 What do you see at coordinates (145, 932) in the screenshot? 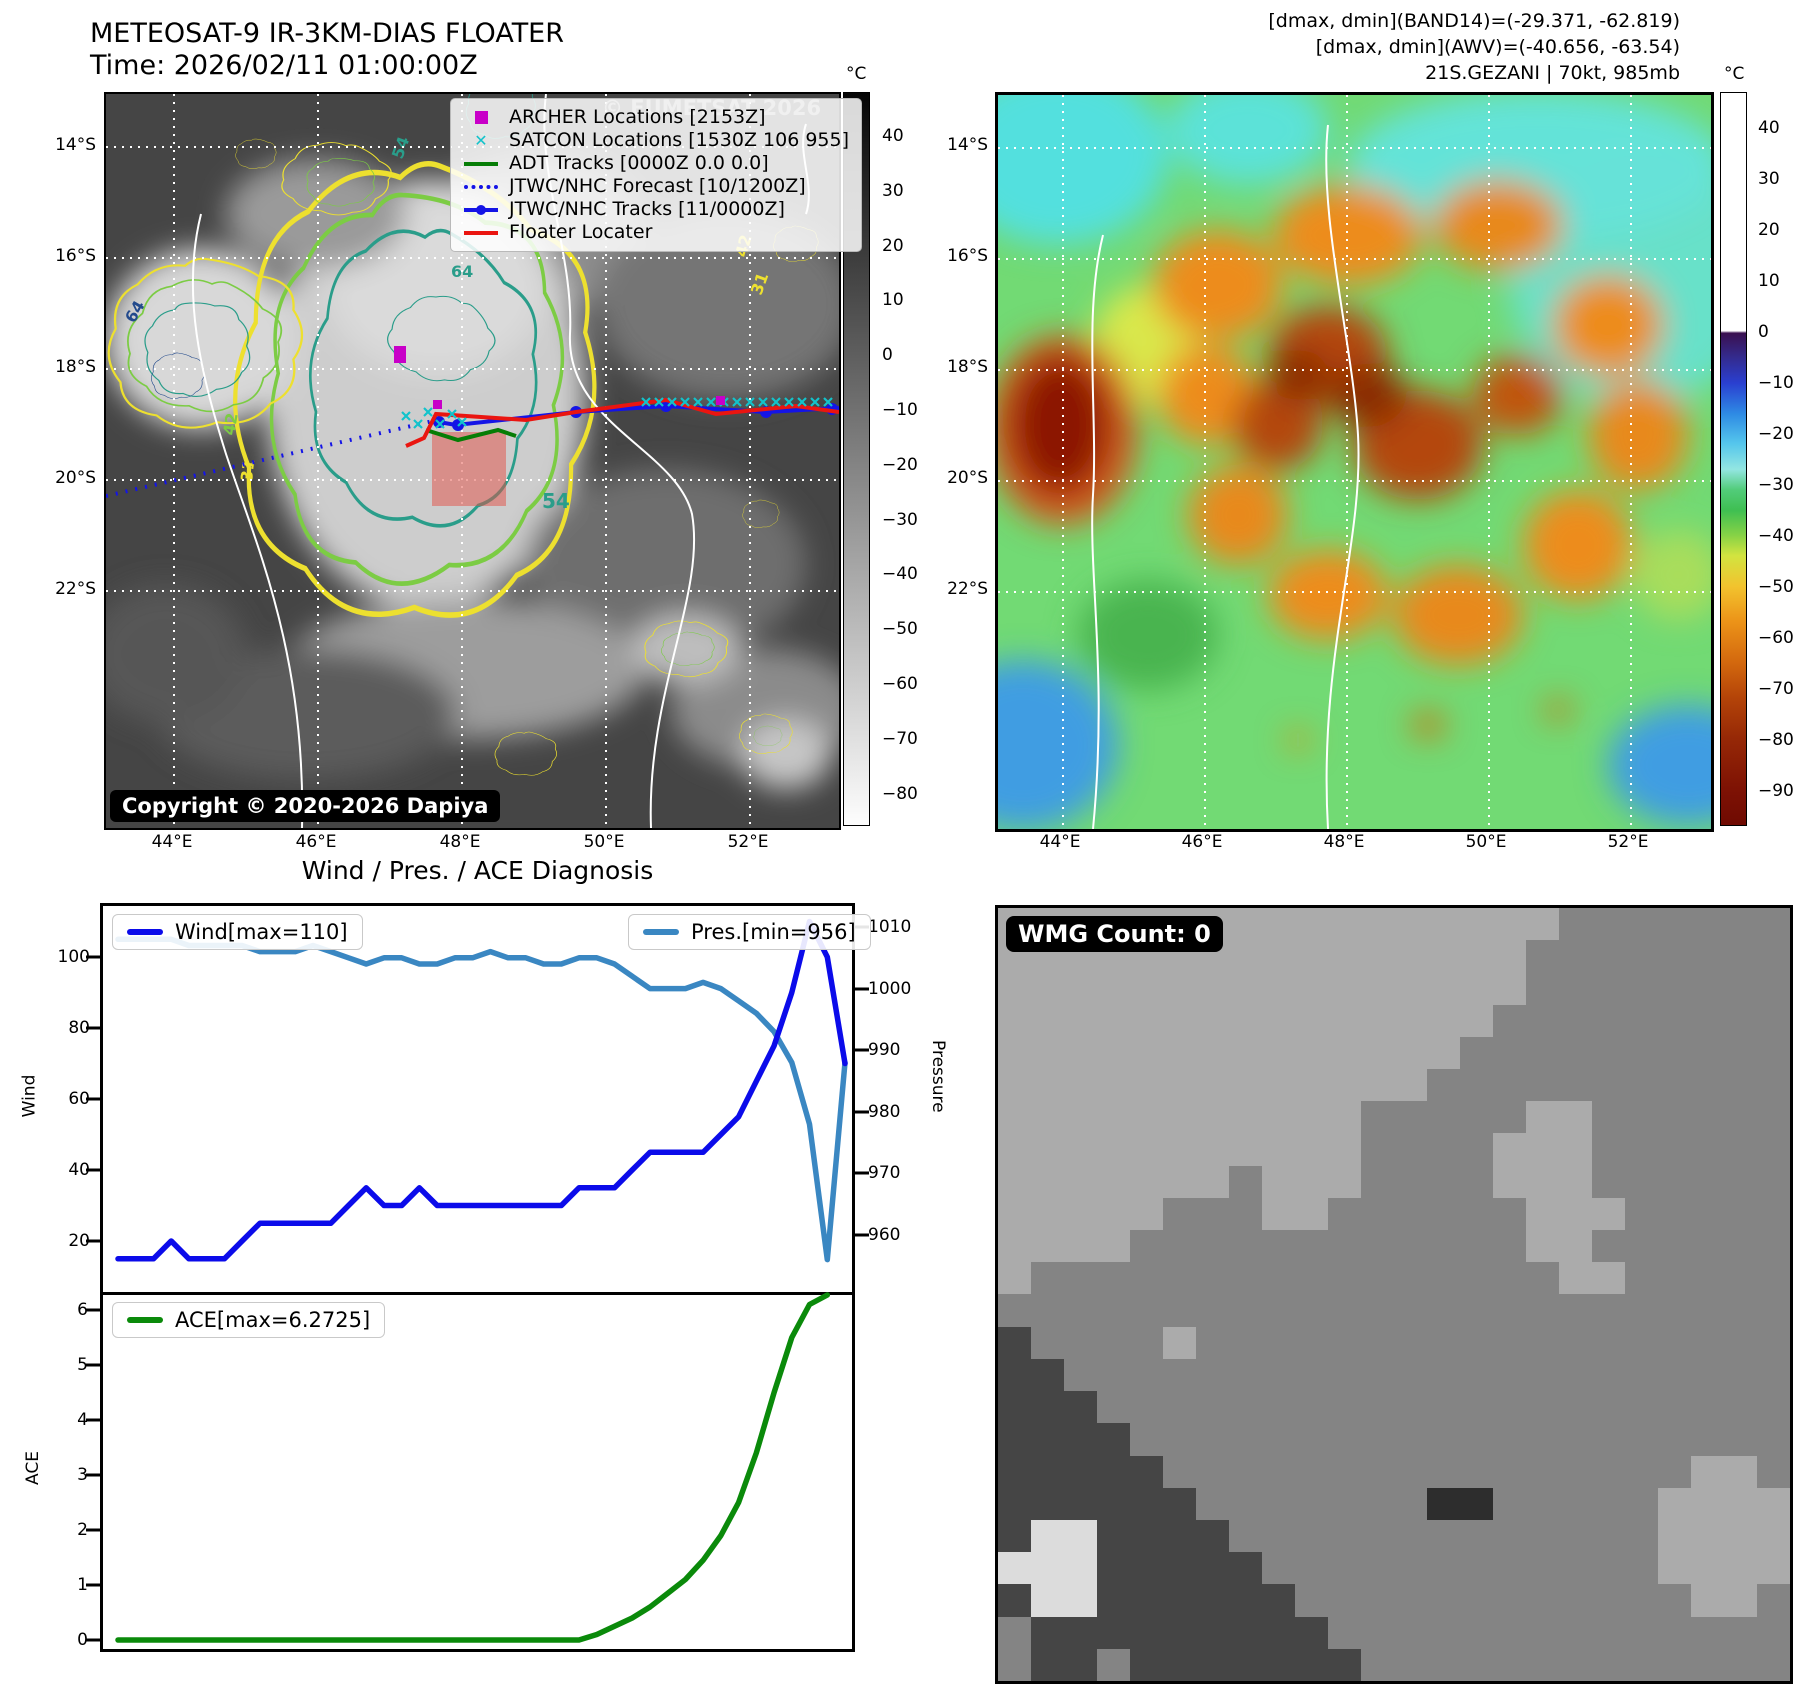
I see `wind-legend-swatch` at bounding box center [145, 932].